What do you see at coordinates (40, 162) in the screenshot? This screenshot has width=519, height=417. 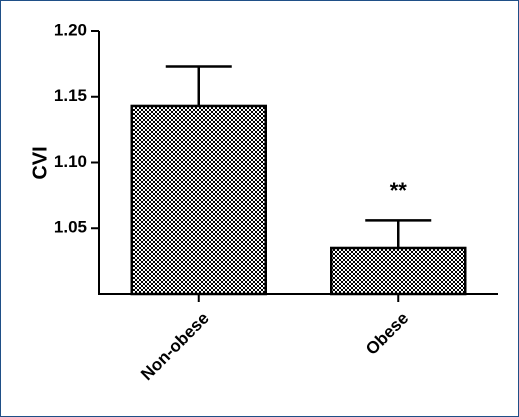 I see `y-axis-title: CVI` at bounding box center [40, 162].